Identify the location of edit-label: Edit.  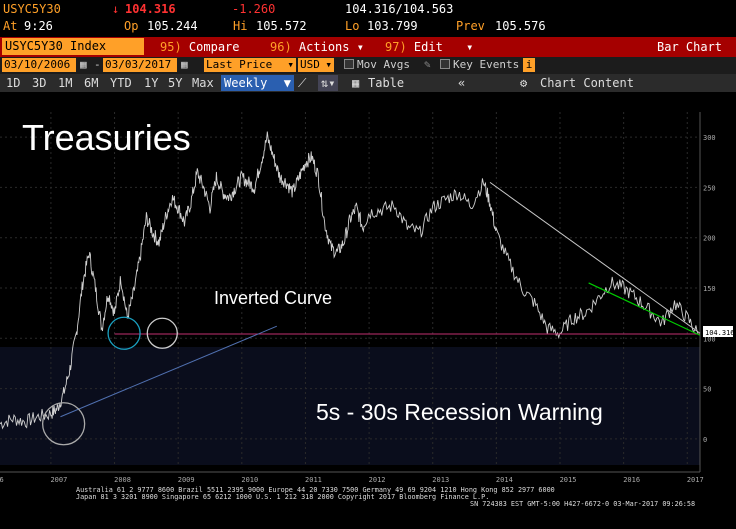
(428, 47).